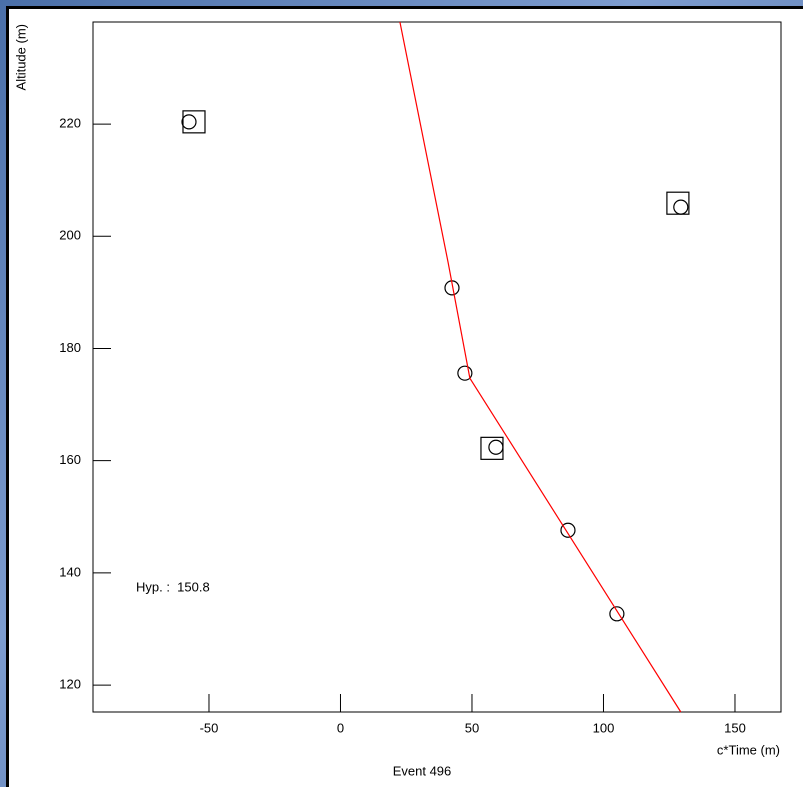  Describe the element at coordinates (209, 727) in the screenshot. I see `x-tick-label: -50` at that location.